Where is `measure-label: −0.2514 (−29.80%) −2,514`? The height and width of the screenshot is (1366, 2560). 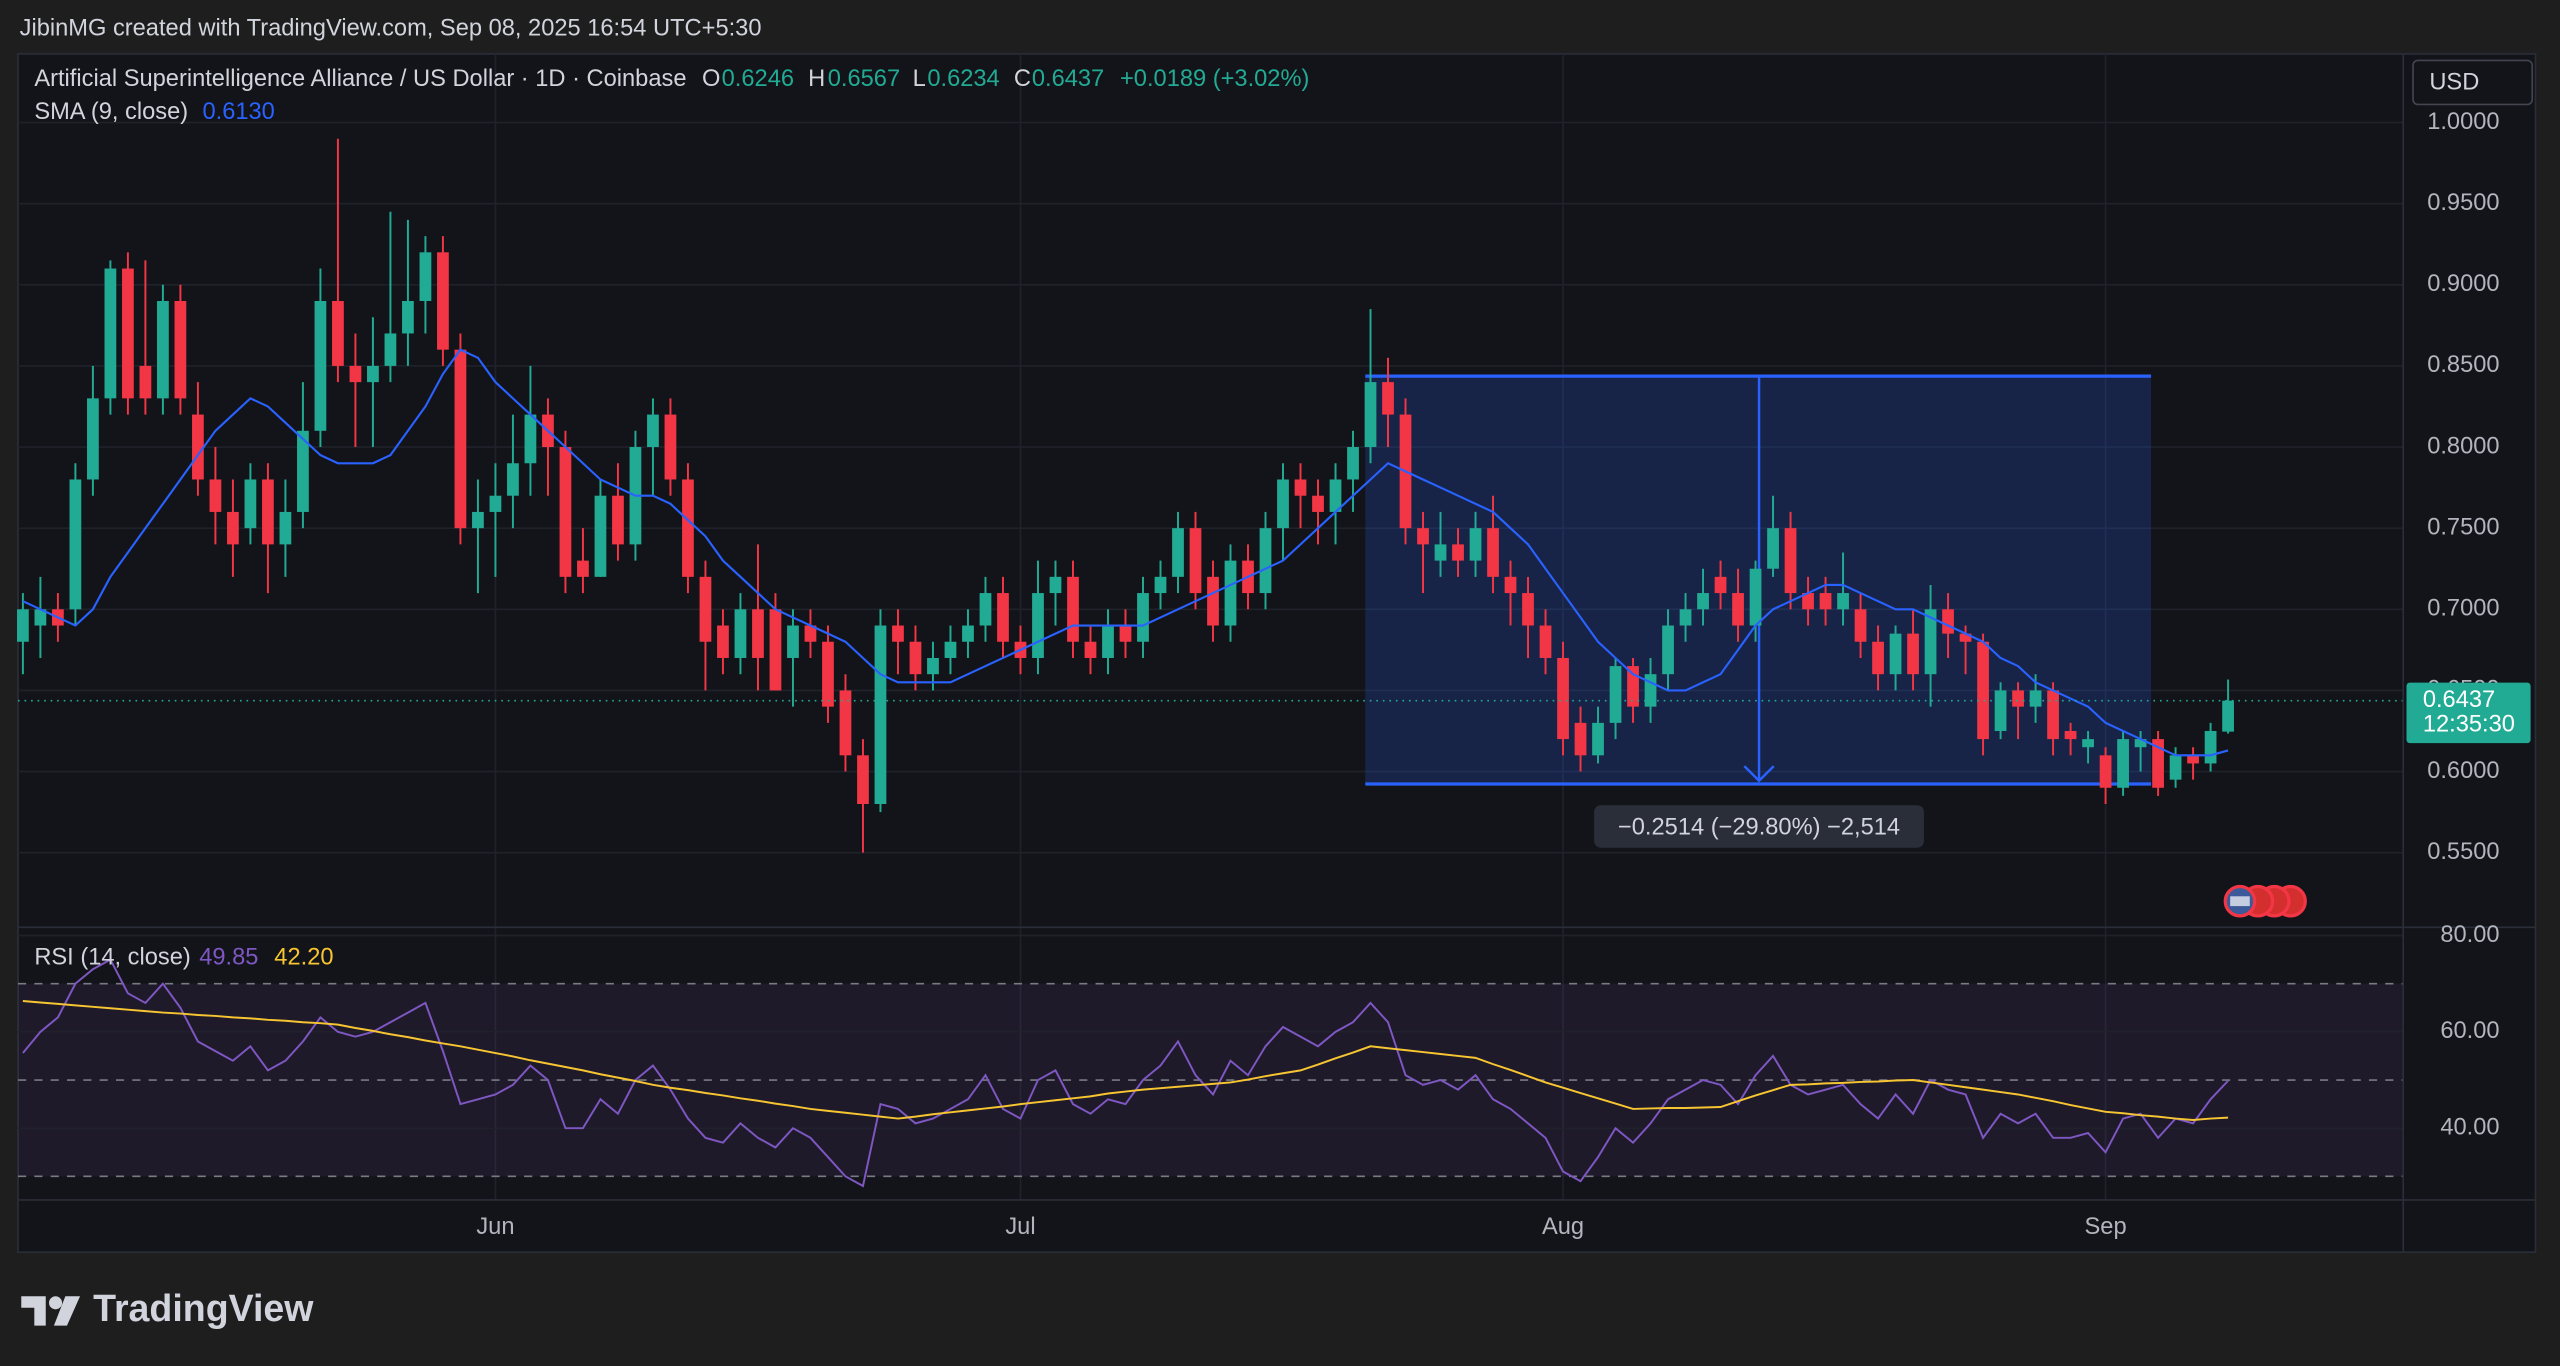
measure-label: −0.2514 (−29.80%) −2,514 is located at coordinates (1759, 827).